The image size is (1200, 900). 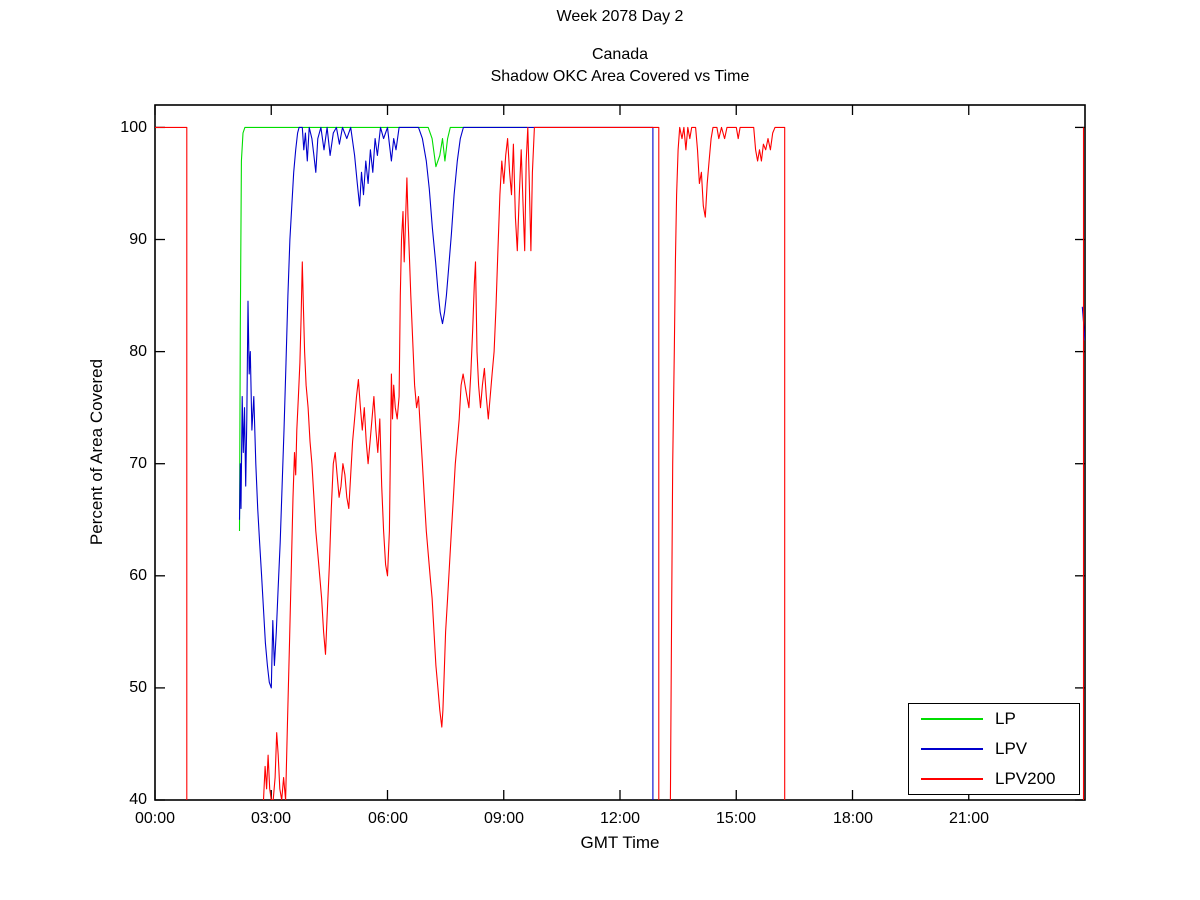 I want to click on x-tick-label-1500: 15:00, so click(x=736, y=818).